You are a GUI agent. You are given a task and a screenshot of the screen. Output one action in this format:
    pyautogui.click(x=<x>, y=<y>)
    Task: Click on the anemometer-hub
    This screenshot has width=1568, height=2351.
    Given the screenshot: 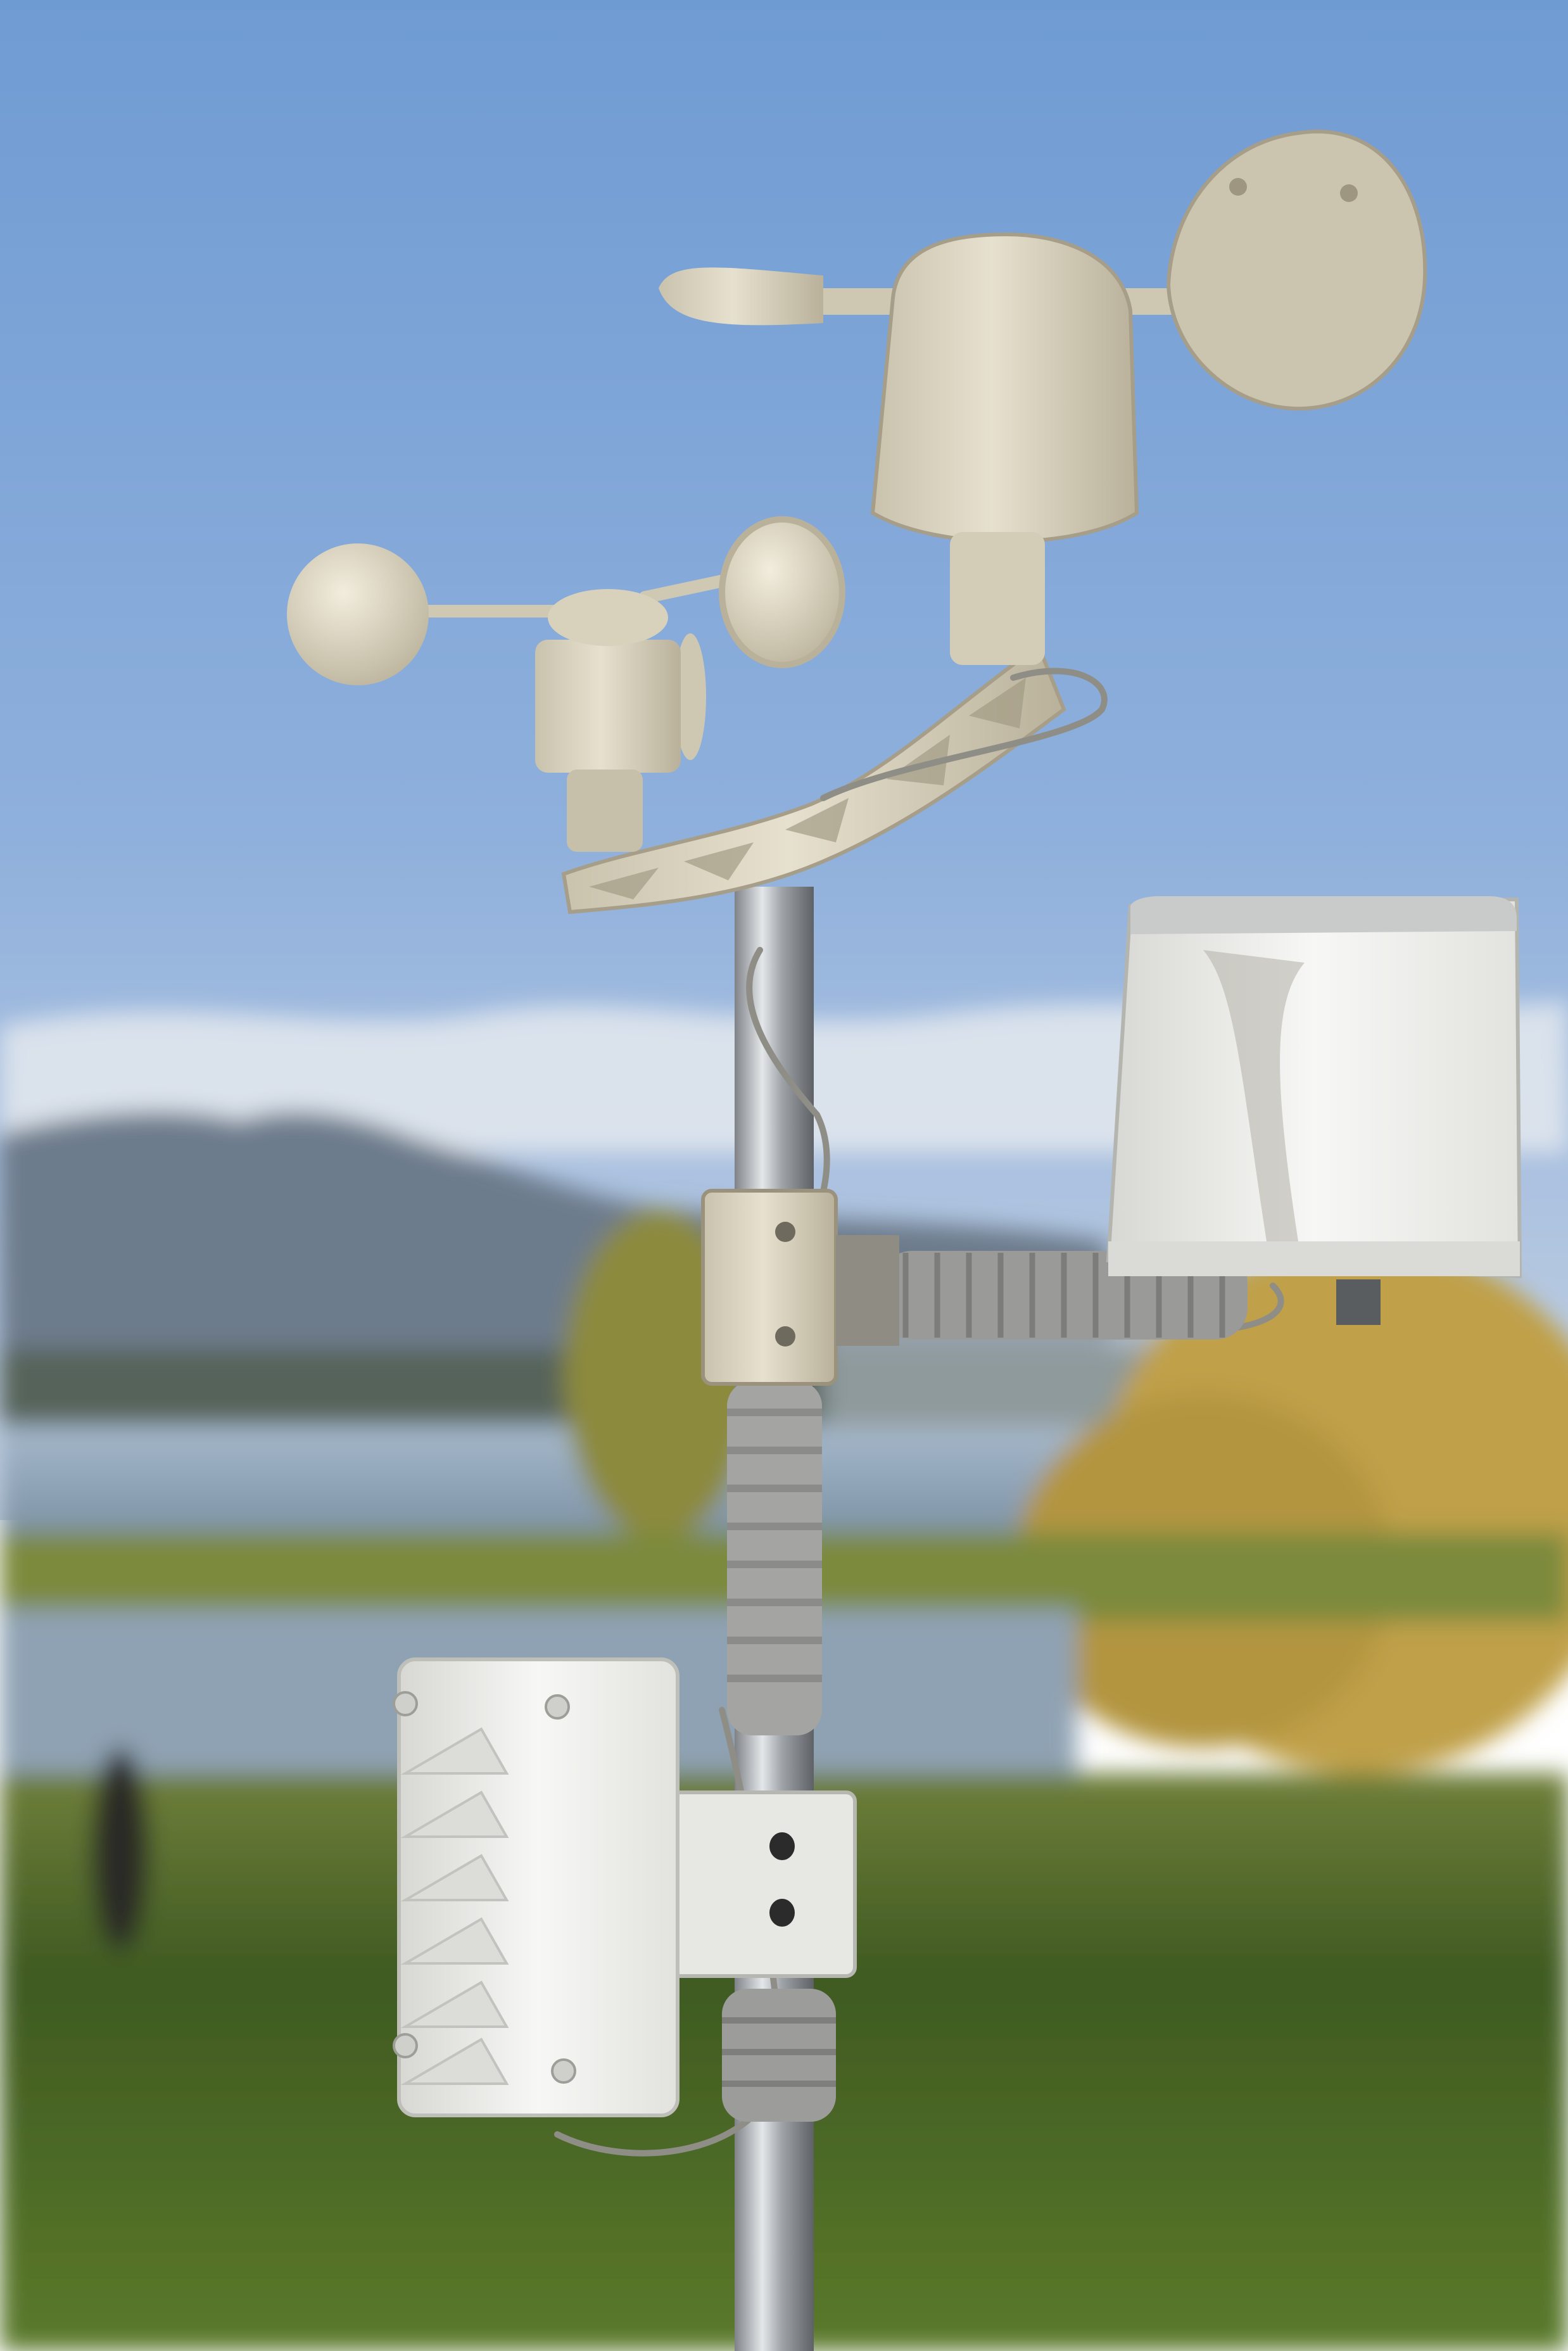 What is the action you would take?
    pyautogui.click(x=608, y=706)
    